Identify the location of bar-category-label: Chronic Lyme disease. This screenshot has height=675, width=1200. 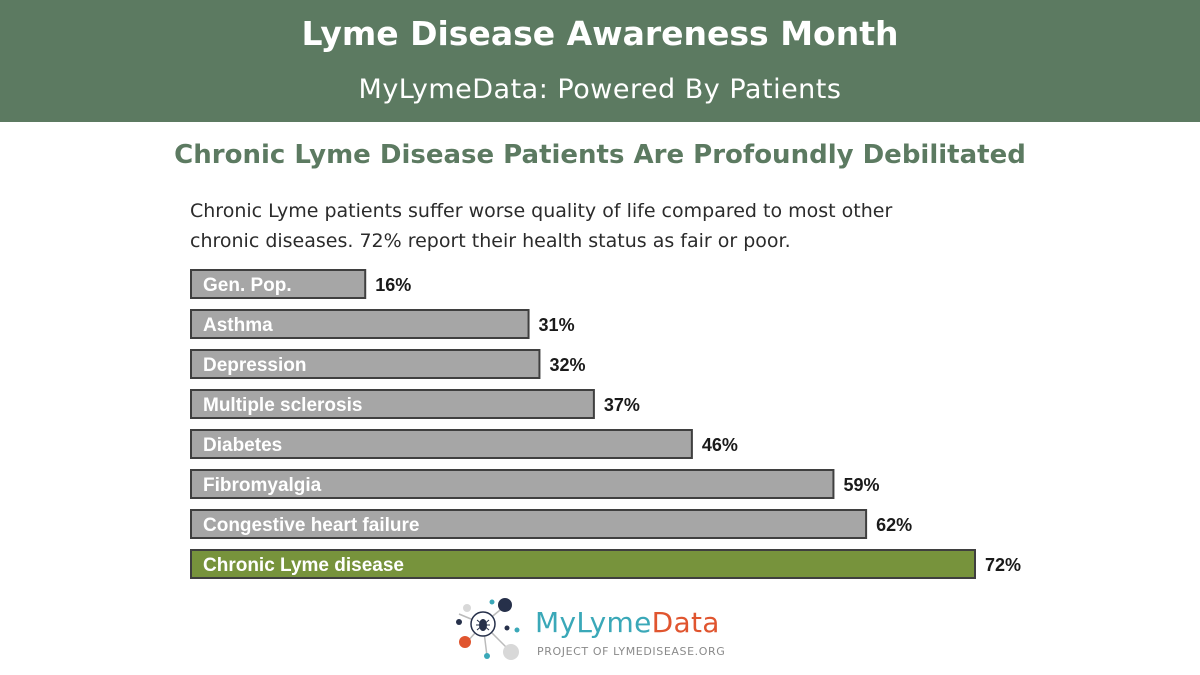
(303, 565).